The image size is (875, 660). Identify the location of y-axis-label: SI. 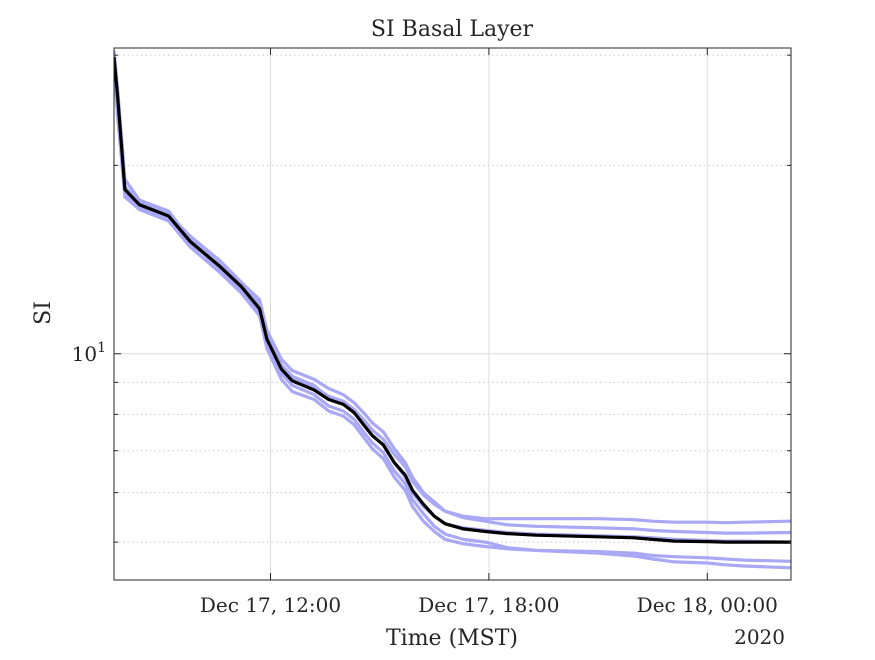
(43, 313).